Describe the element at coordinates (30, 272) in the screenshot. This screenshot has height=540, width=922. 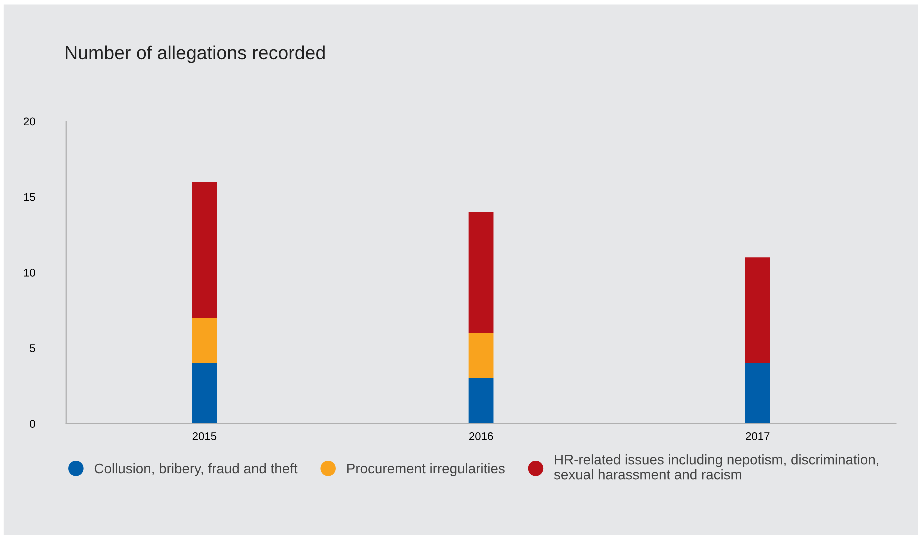
I see `y-tick-label: 10` at that location.